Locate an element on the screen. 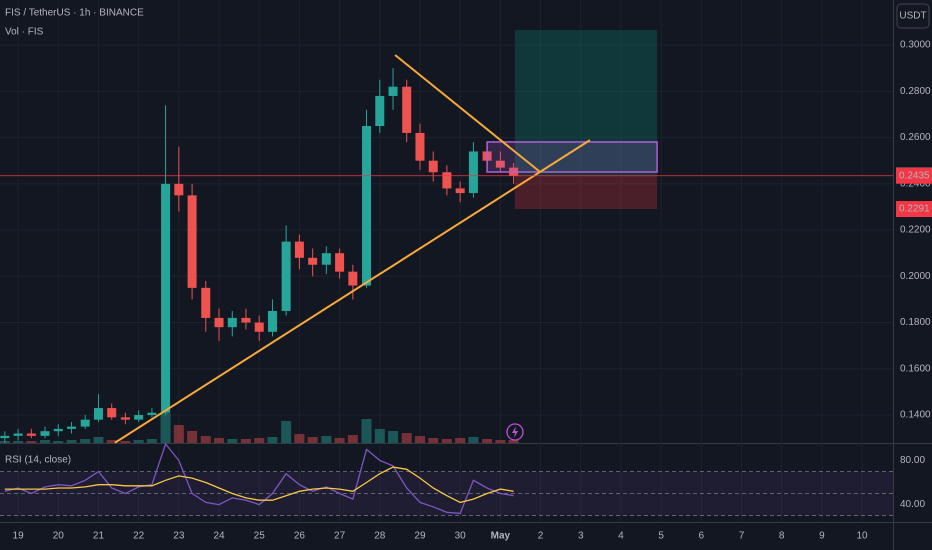 The height and width of the screenshot is (550, 932). x-tick-label: 20 is located at coordinates (59, 536).